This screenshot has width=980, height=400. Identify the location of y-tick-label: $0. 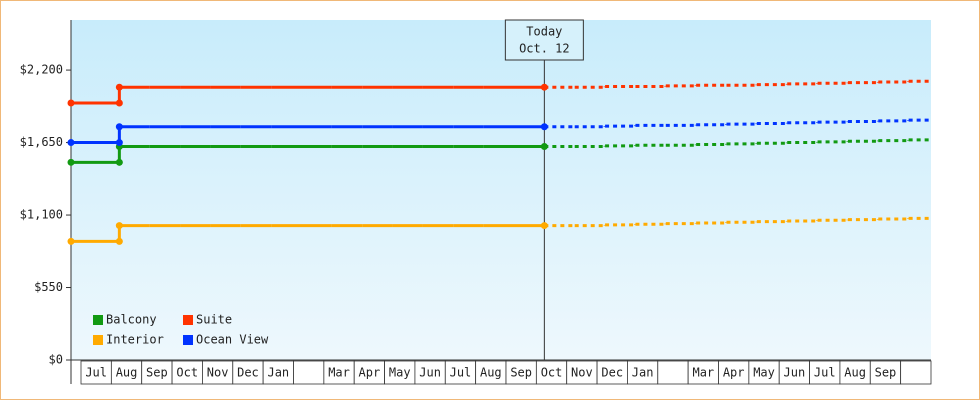
(56, 360).